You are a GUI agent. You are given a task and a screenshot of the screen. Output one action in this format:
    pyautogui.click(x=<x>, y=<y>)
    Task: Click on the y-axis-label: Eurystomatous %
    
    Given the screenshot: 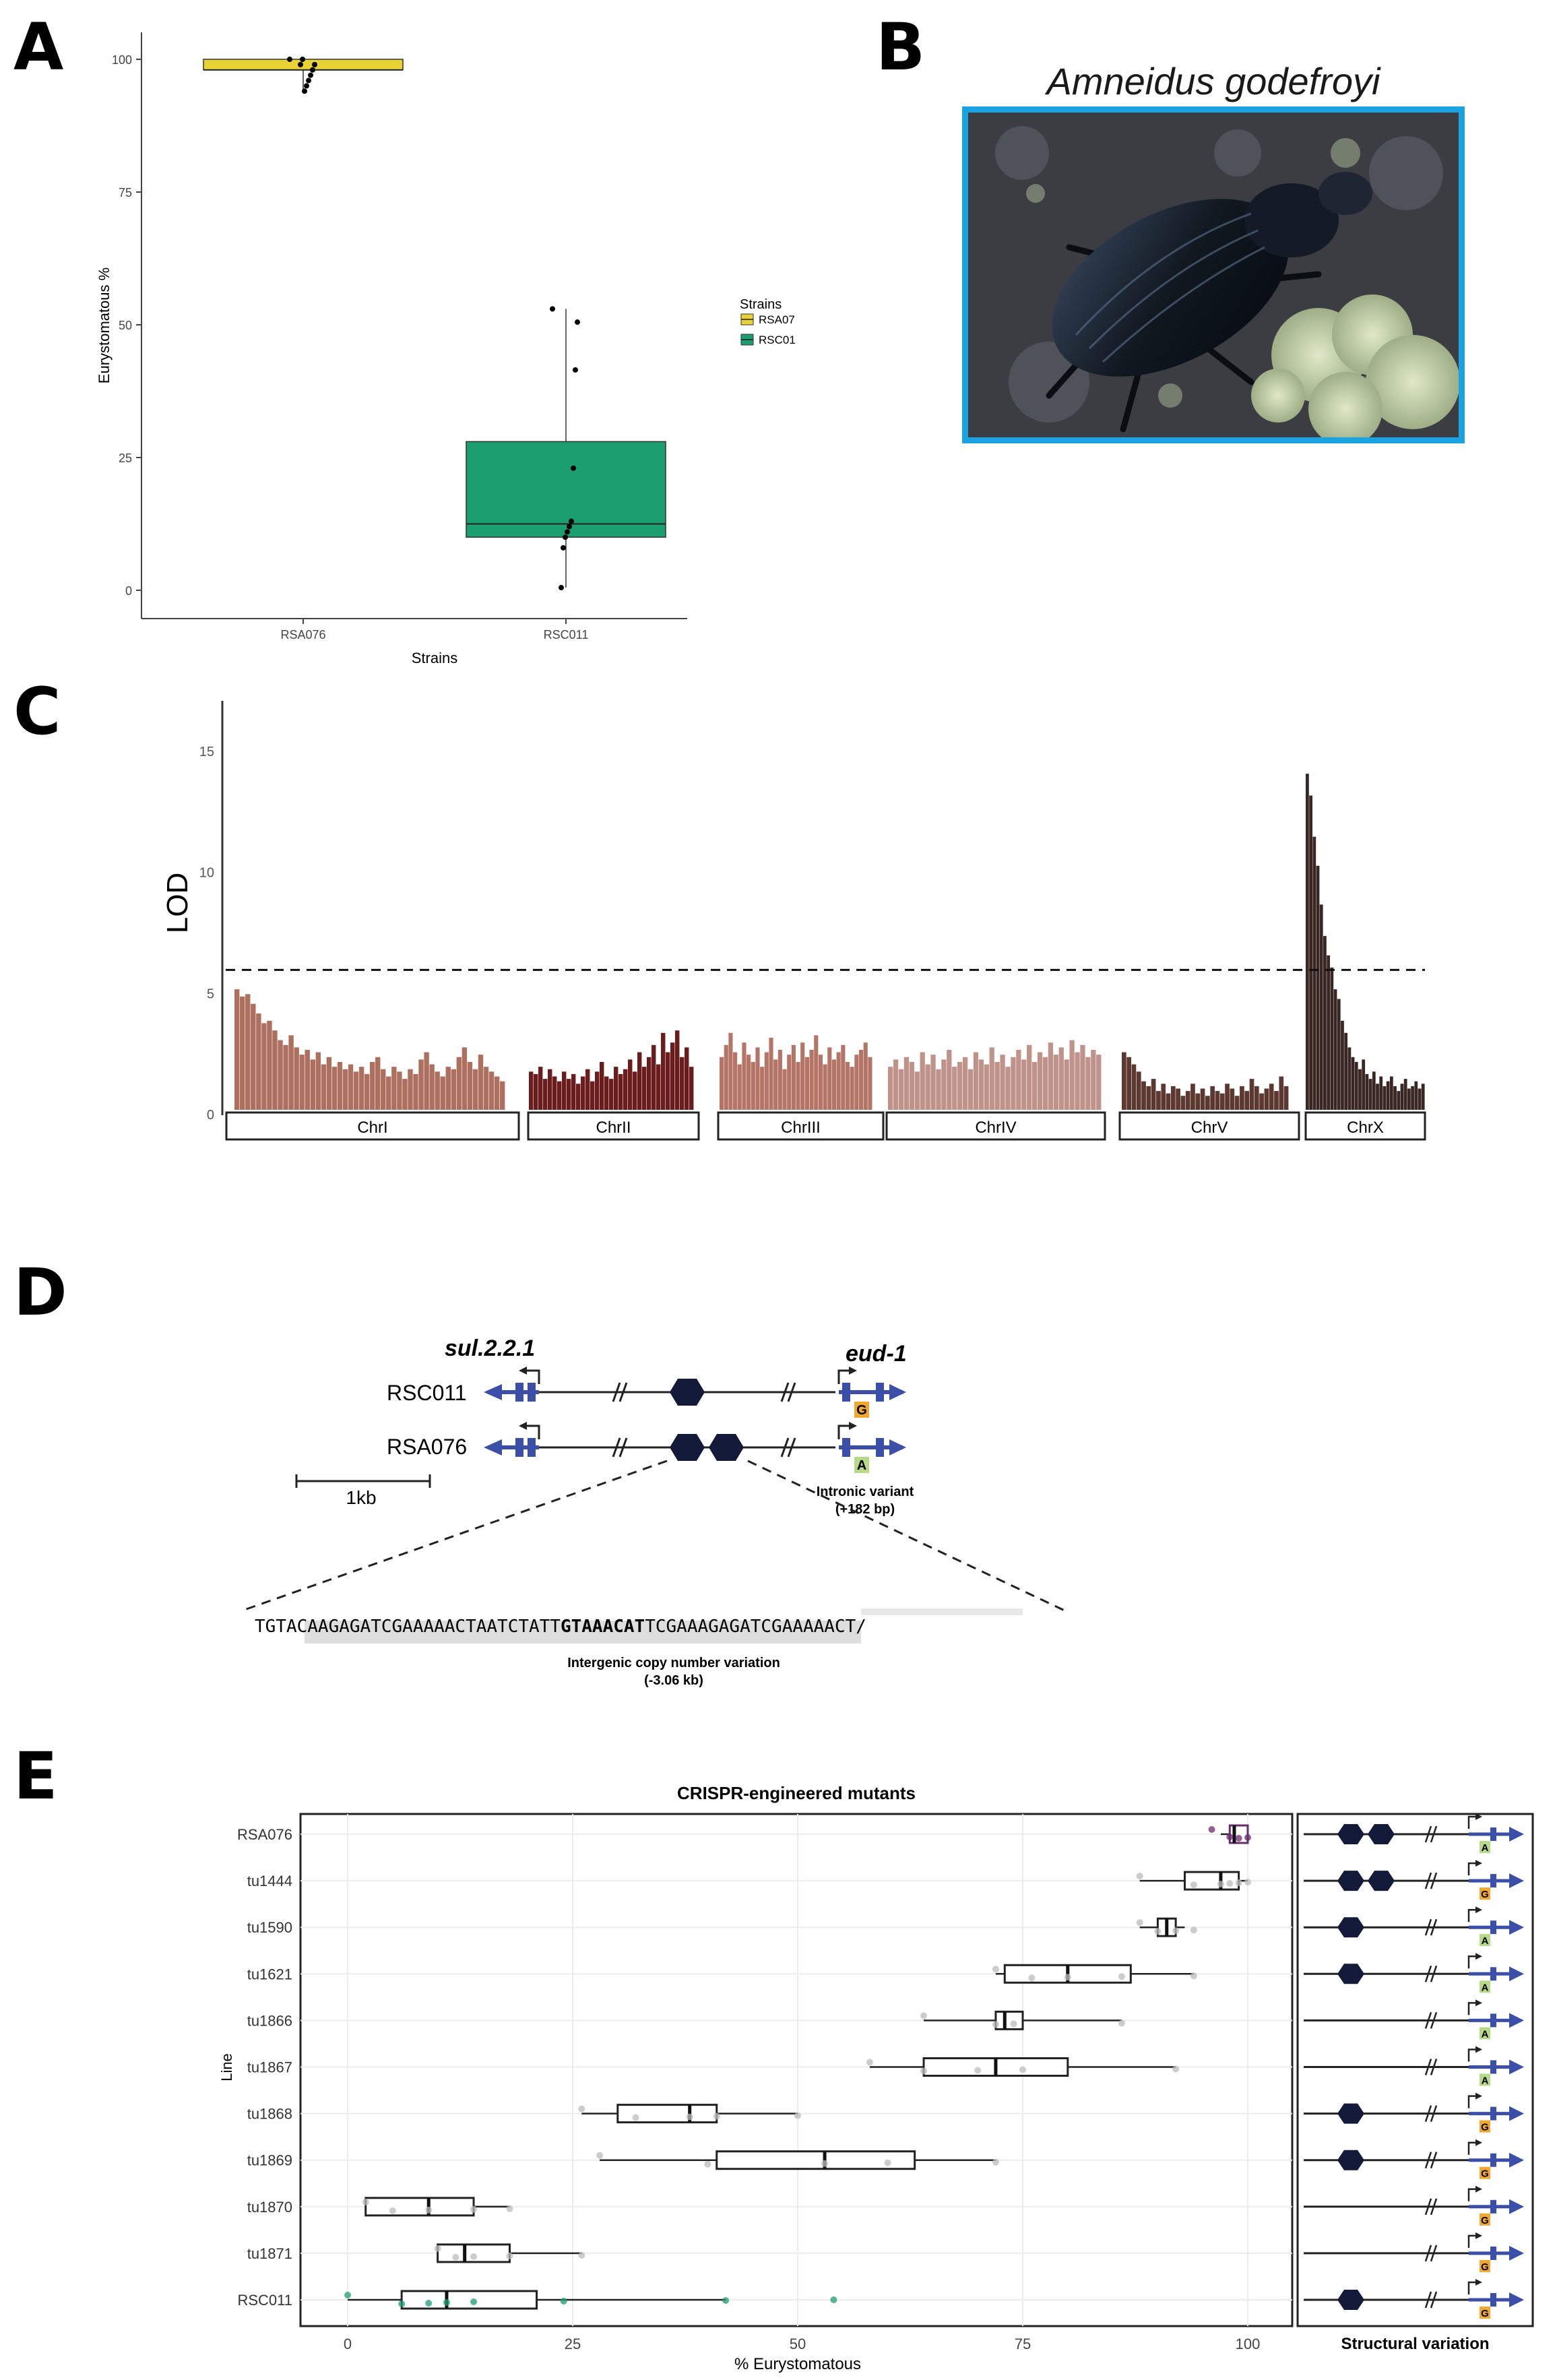 What is the action you would take?
    pyautogui.click(x=105, y=326)
    